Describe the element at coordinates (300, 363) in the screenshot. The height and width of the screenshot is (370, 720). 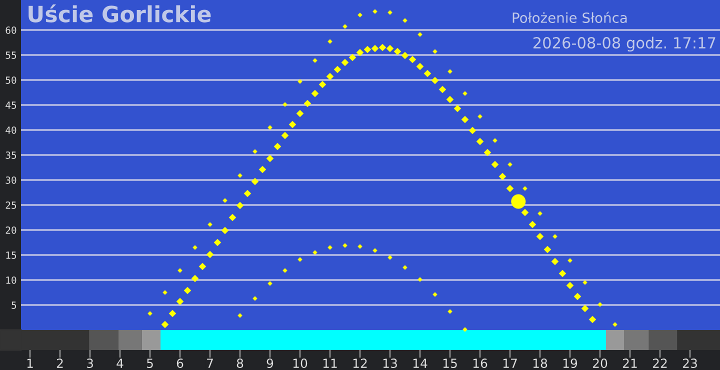
I see `x-tick-label: 10` at that location.